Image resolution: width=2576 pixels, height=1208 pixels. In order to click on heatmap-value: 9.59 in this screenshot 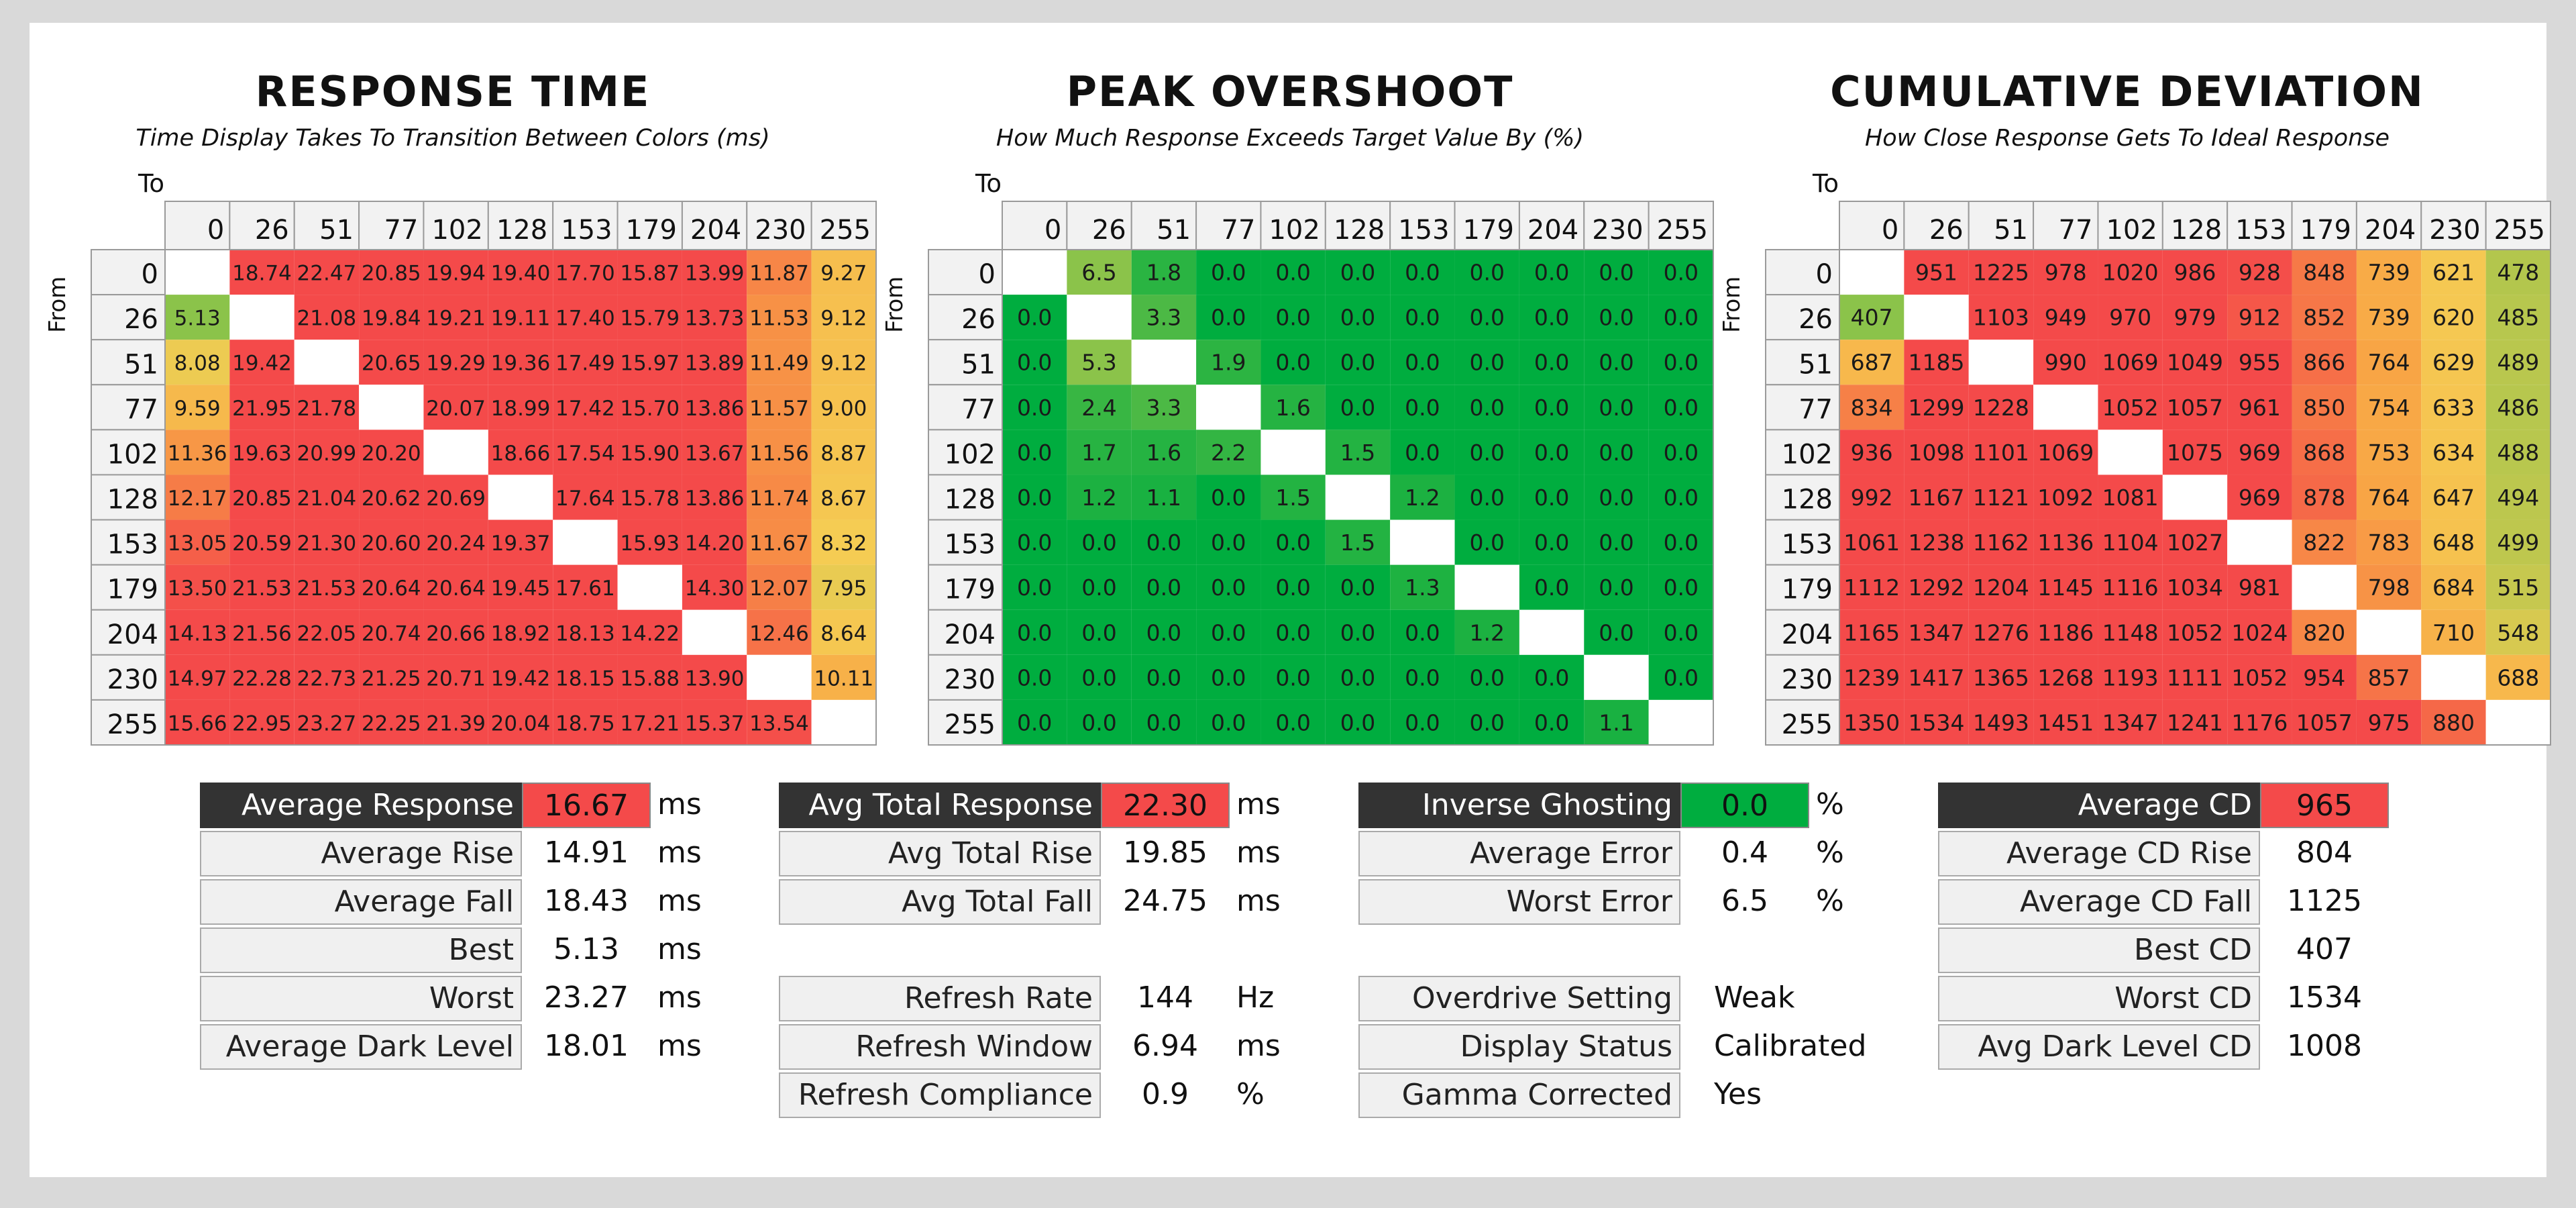, I will do `click(197, 409)`.